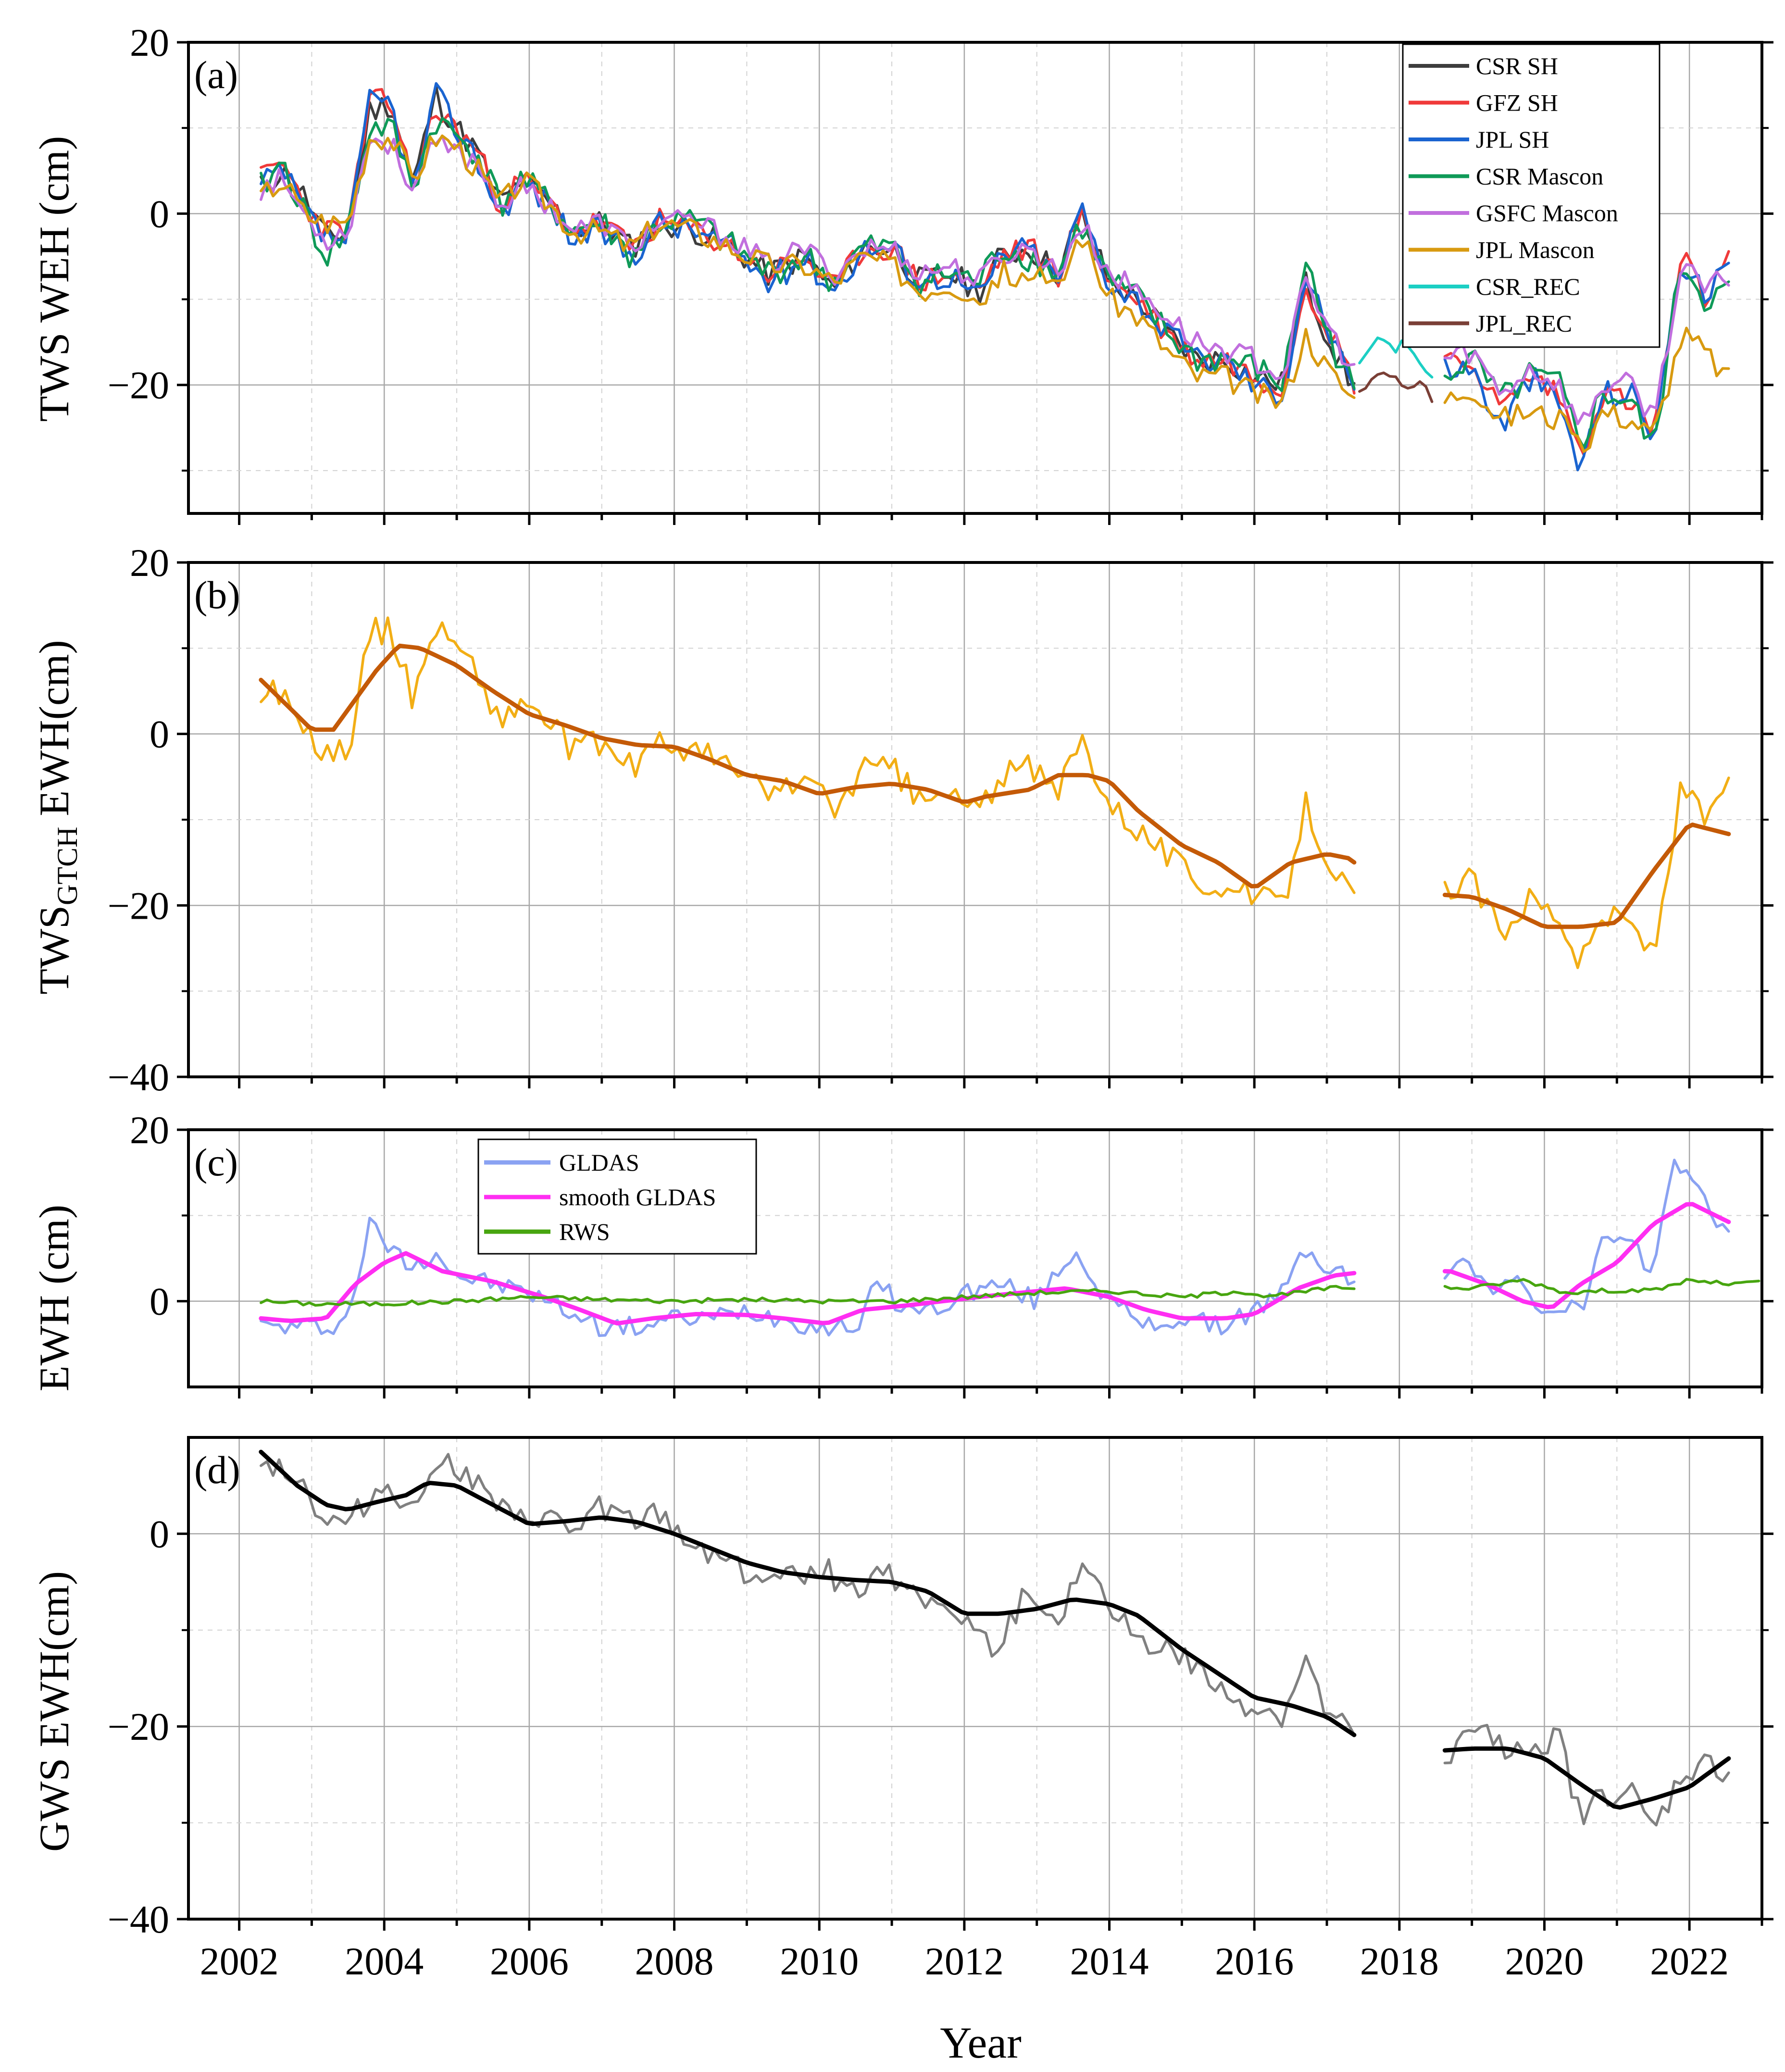 The width and height of the screenshot is (1785, 2072). Describe the element at coordinates (138, 1726) in the screenshot. I see `panel-d-ytick-label: −20` at that location.